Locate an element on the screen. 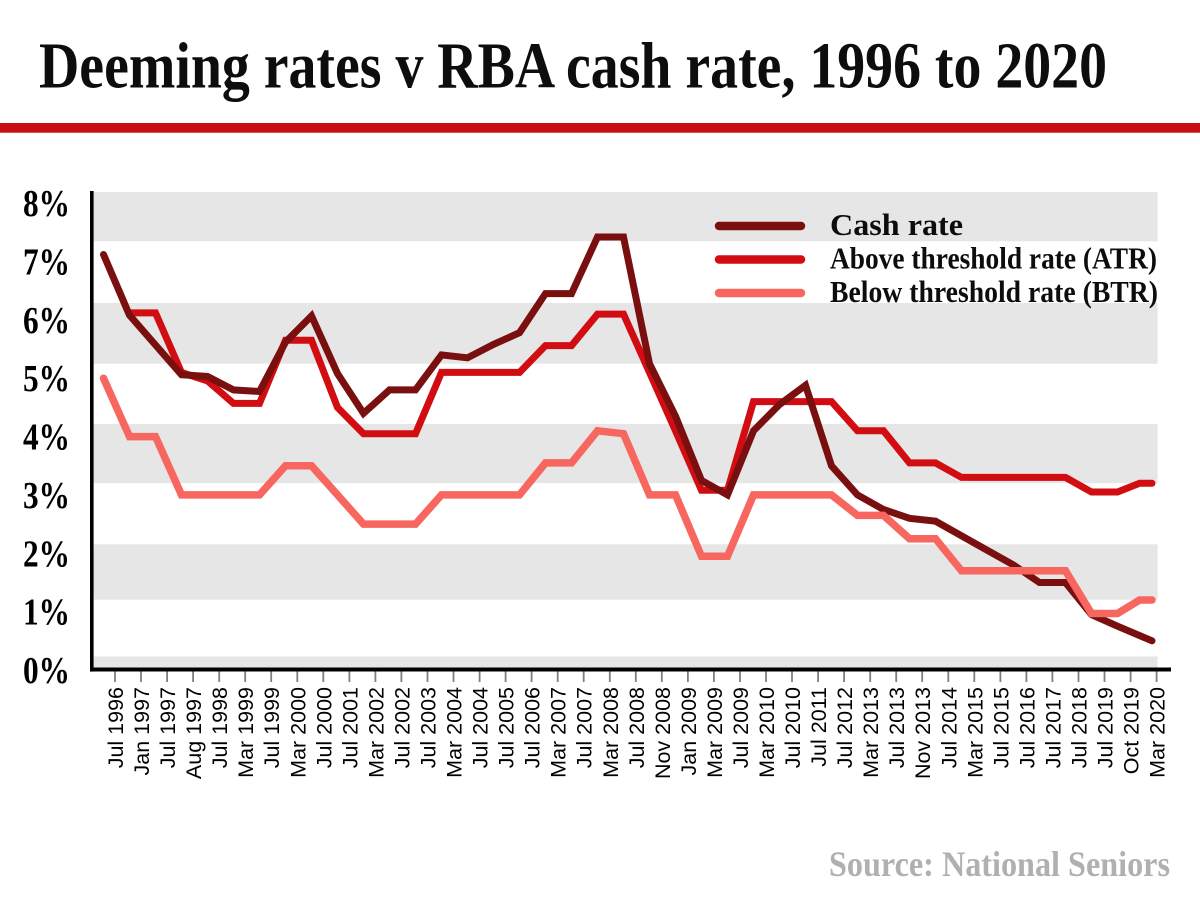  svg-text: Jul 2003 is located at coordinates (429, 727).